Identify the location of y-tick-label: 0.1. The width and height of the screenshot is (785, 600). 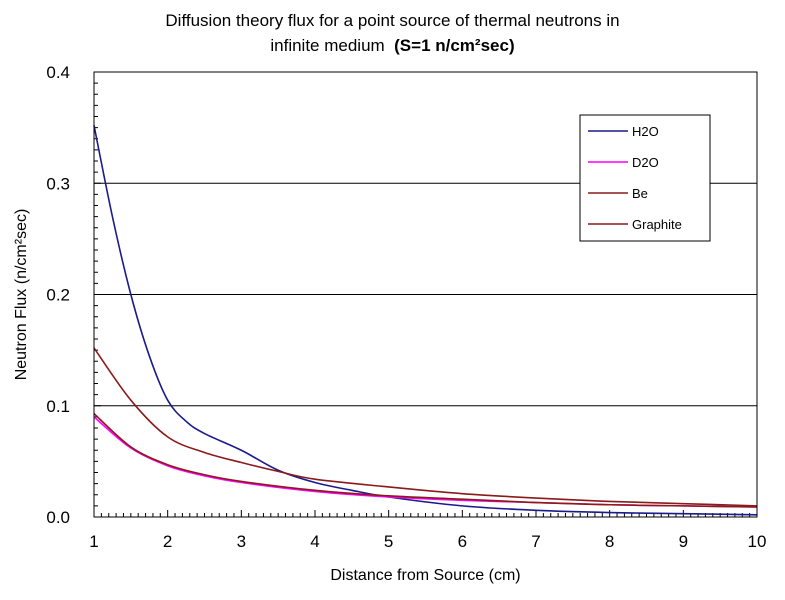
(58, 406).